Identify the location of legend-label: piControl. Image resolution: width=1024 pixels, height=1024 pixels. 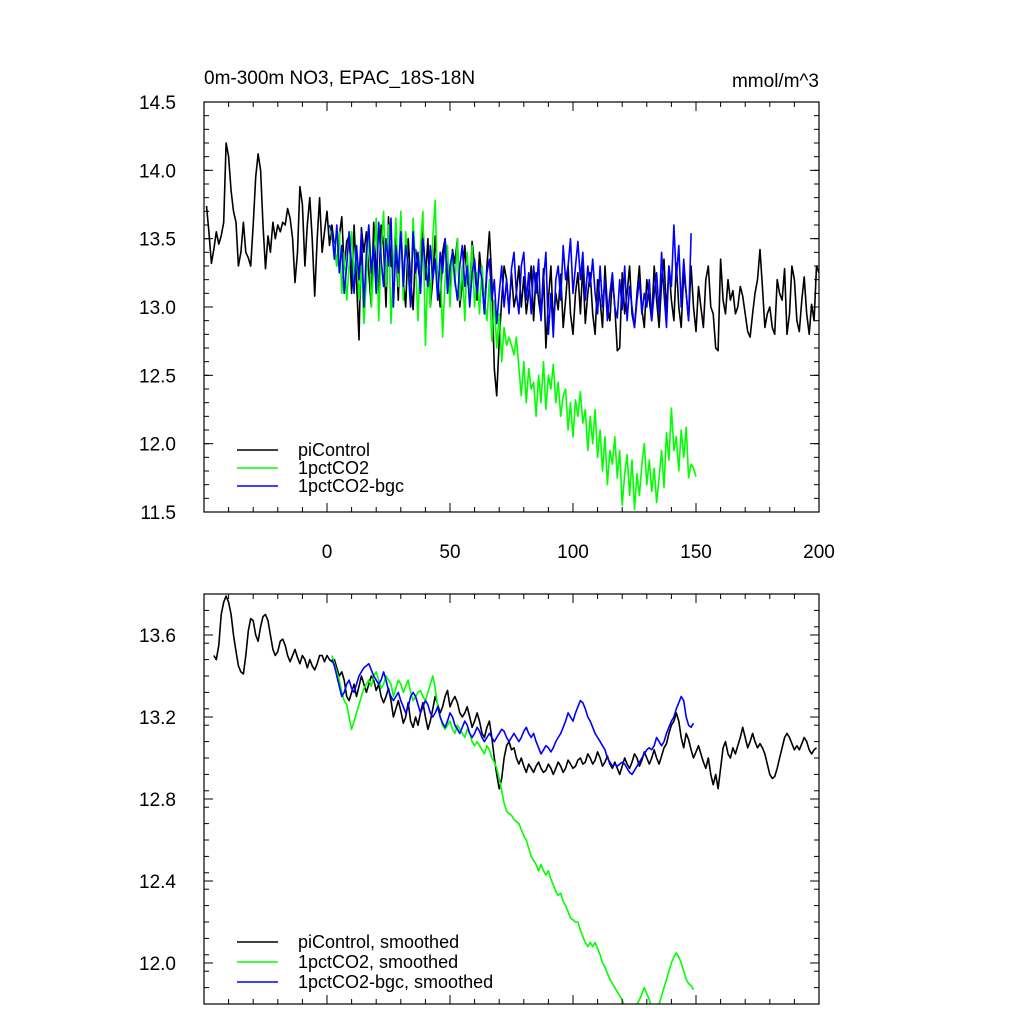
(334, 450).